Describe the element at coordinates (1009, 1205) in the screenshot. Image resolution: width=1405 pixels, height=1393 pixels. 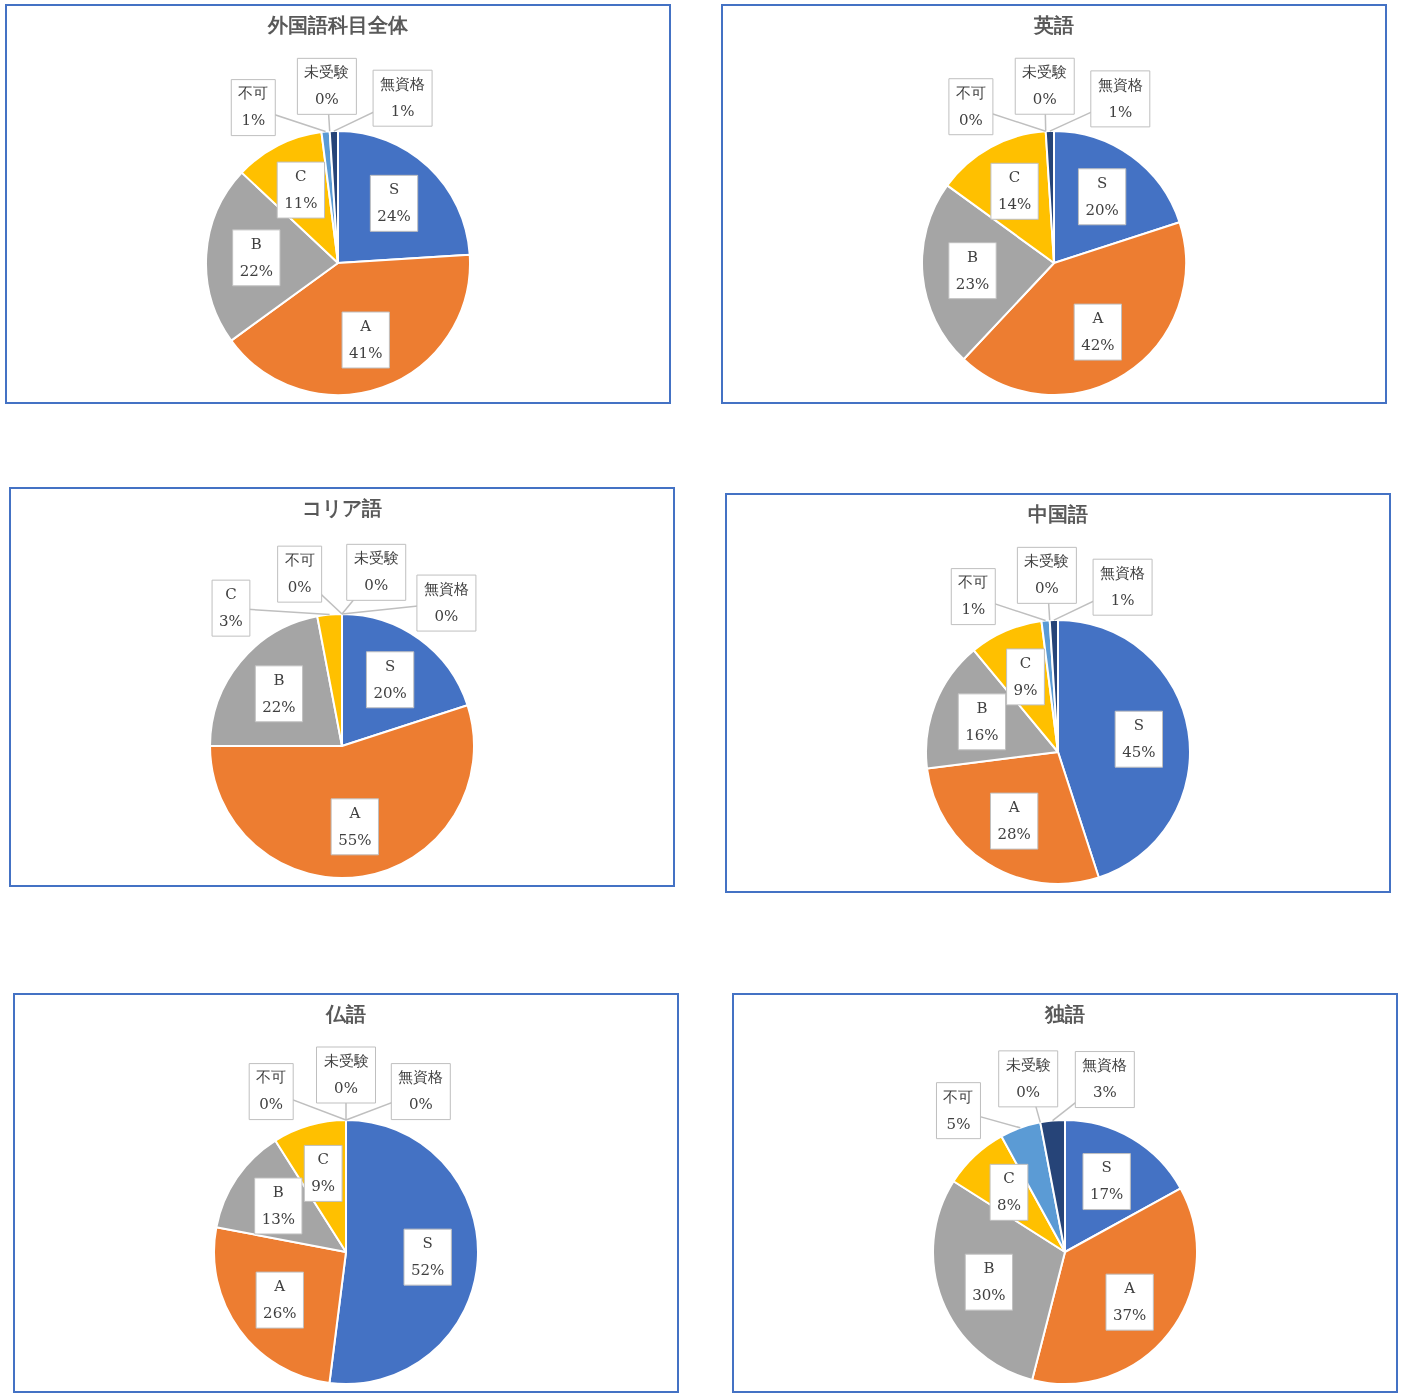
I see `data-label: 8%` at that location.